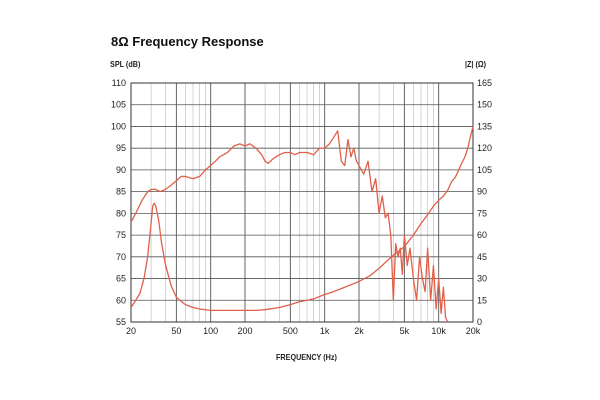 This screenshot has height=400, width=600. I want to click on y-tick-label: 80, so click(121, 213).